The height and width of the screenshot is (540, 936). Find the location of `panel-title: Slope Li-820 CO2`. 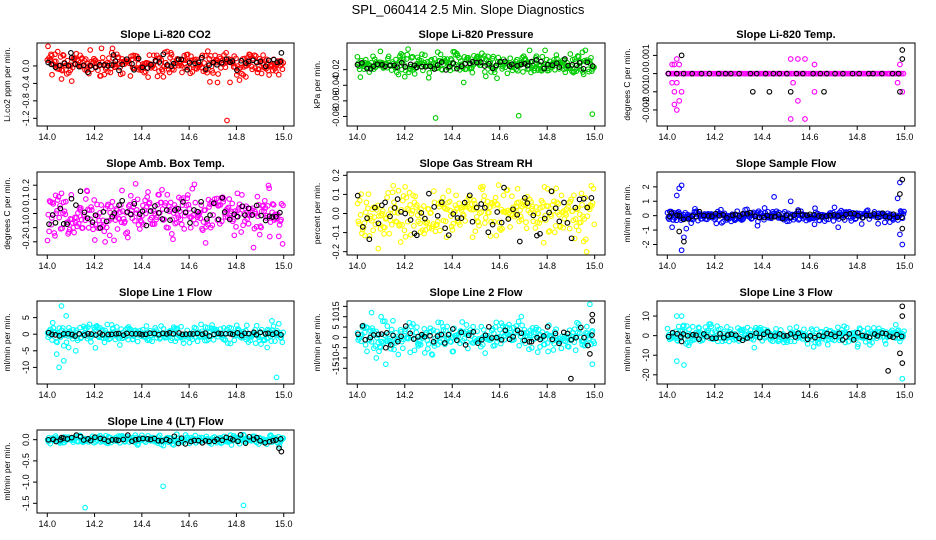

panel-title: Slope Li-820 CO2 is located at coordinates (165, 35).